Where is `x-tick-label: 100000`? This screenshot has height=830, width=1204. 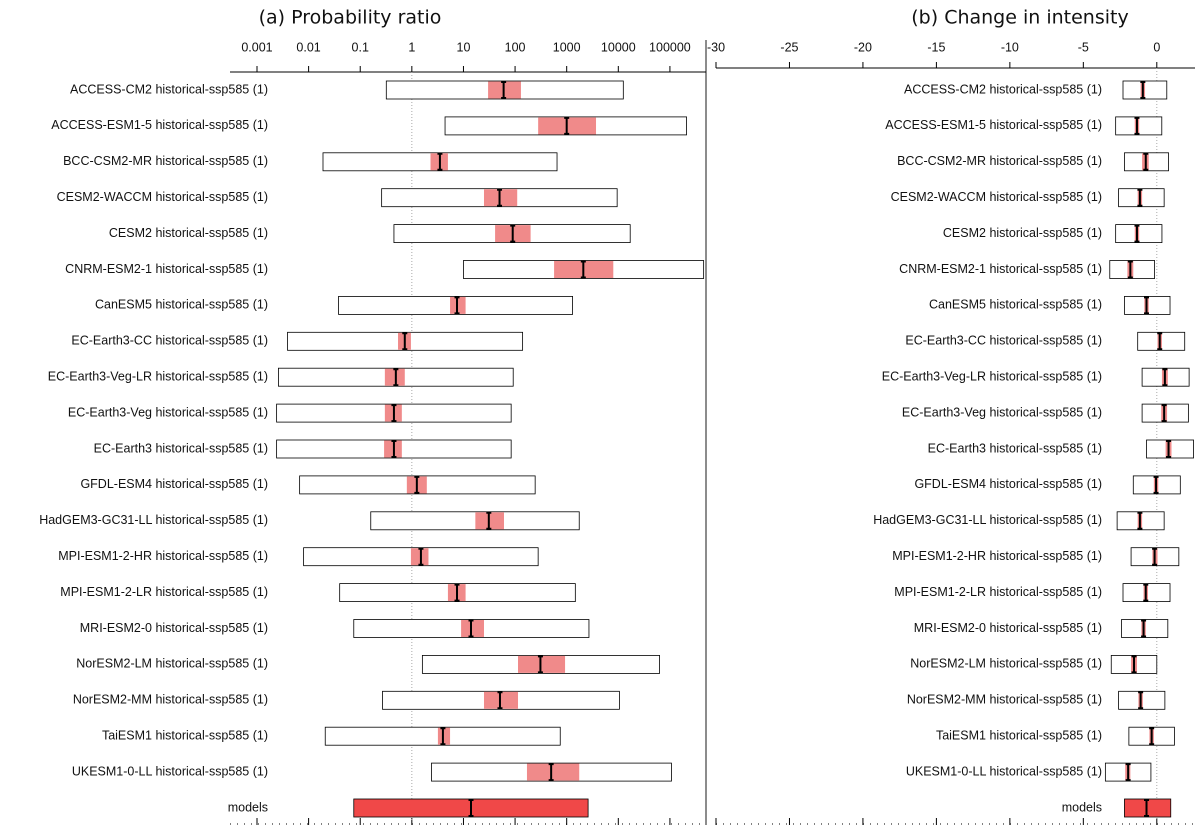
x-tick-label: 100000 is located at coordinates (670, 47).